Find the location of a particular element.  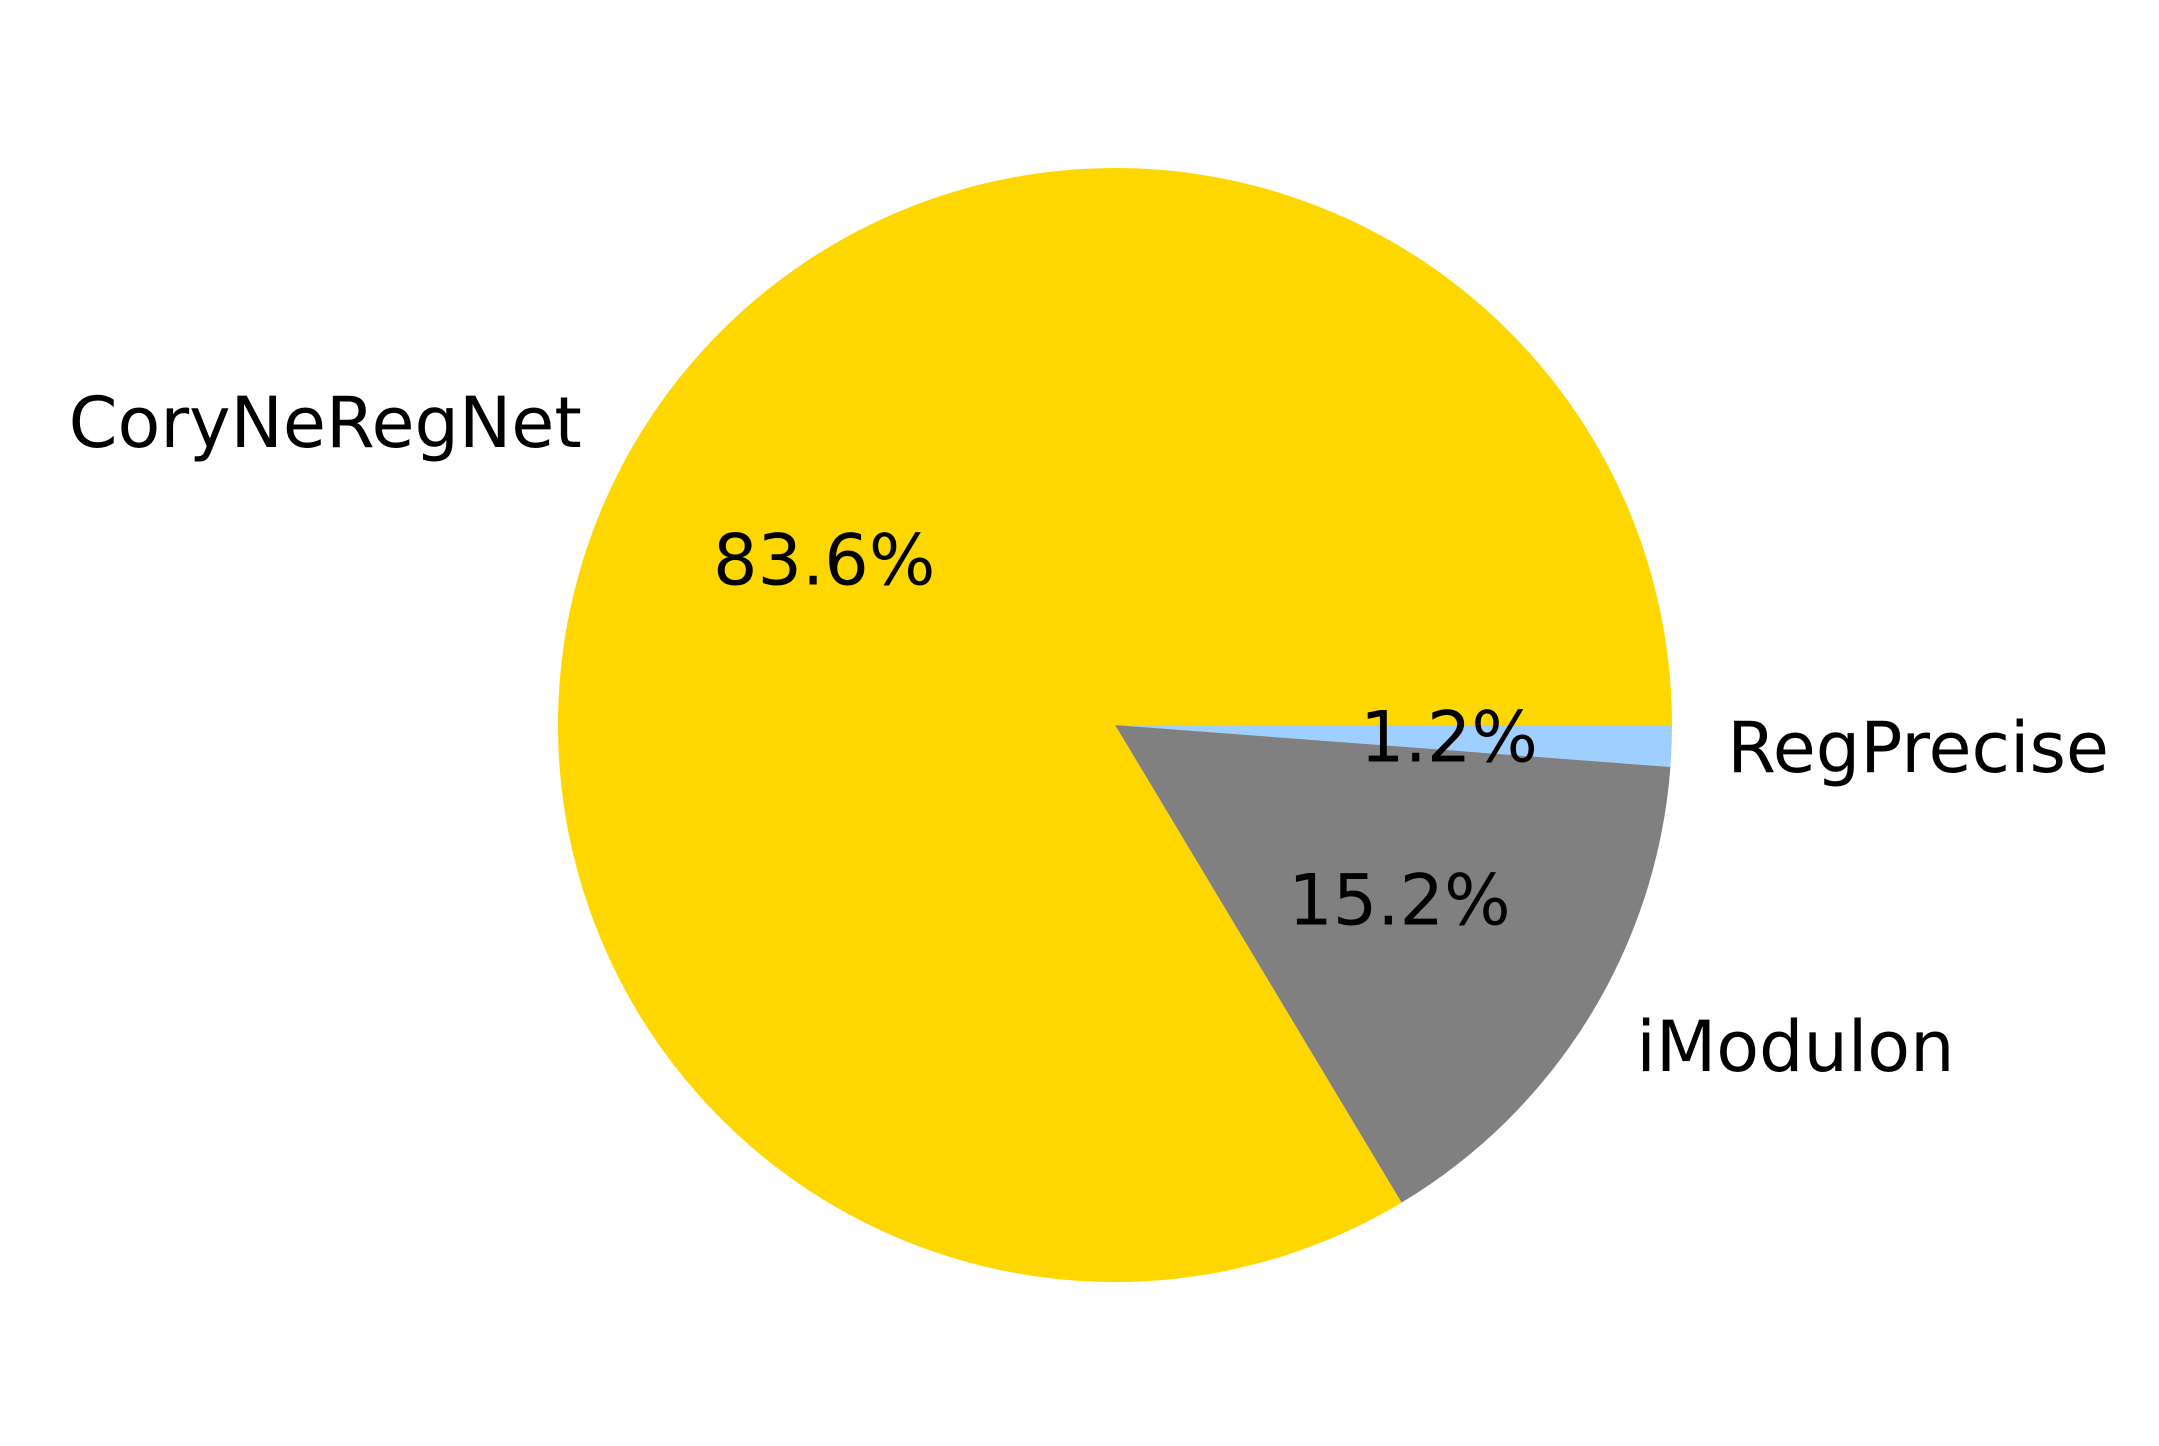

pct-label-imodulon: 15.2% is located at coordinates (1399, 901).